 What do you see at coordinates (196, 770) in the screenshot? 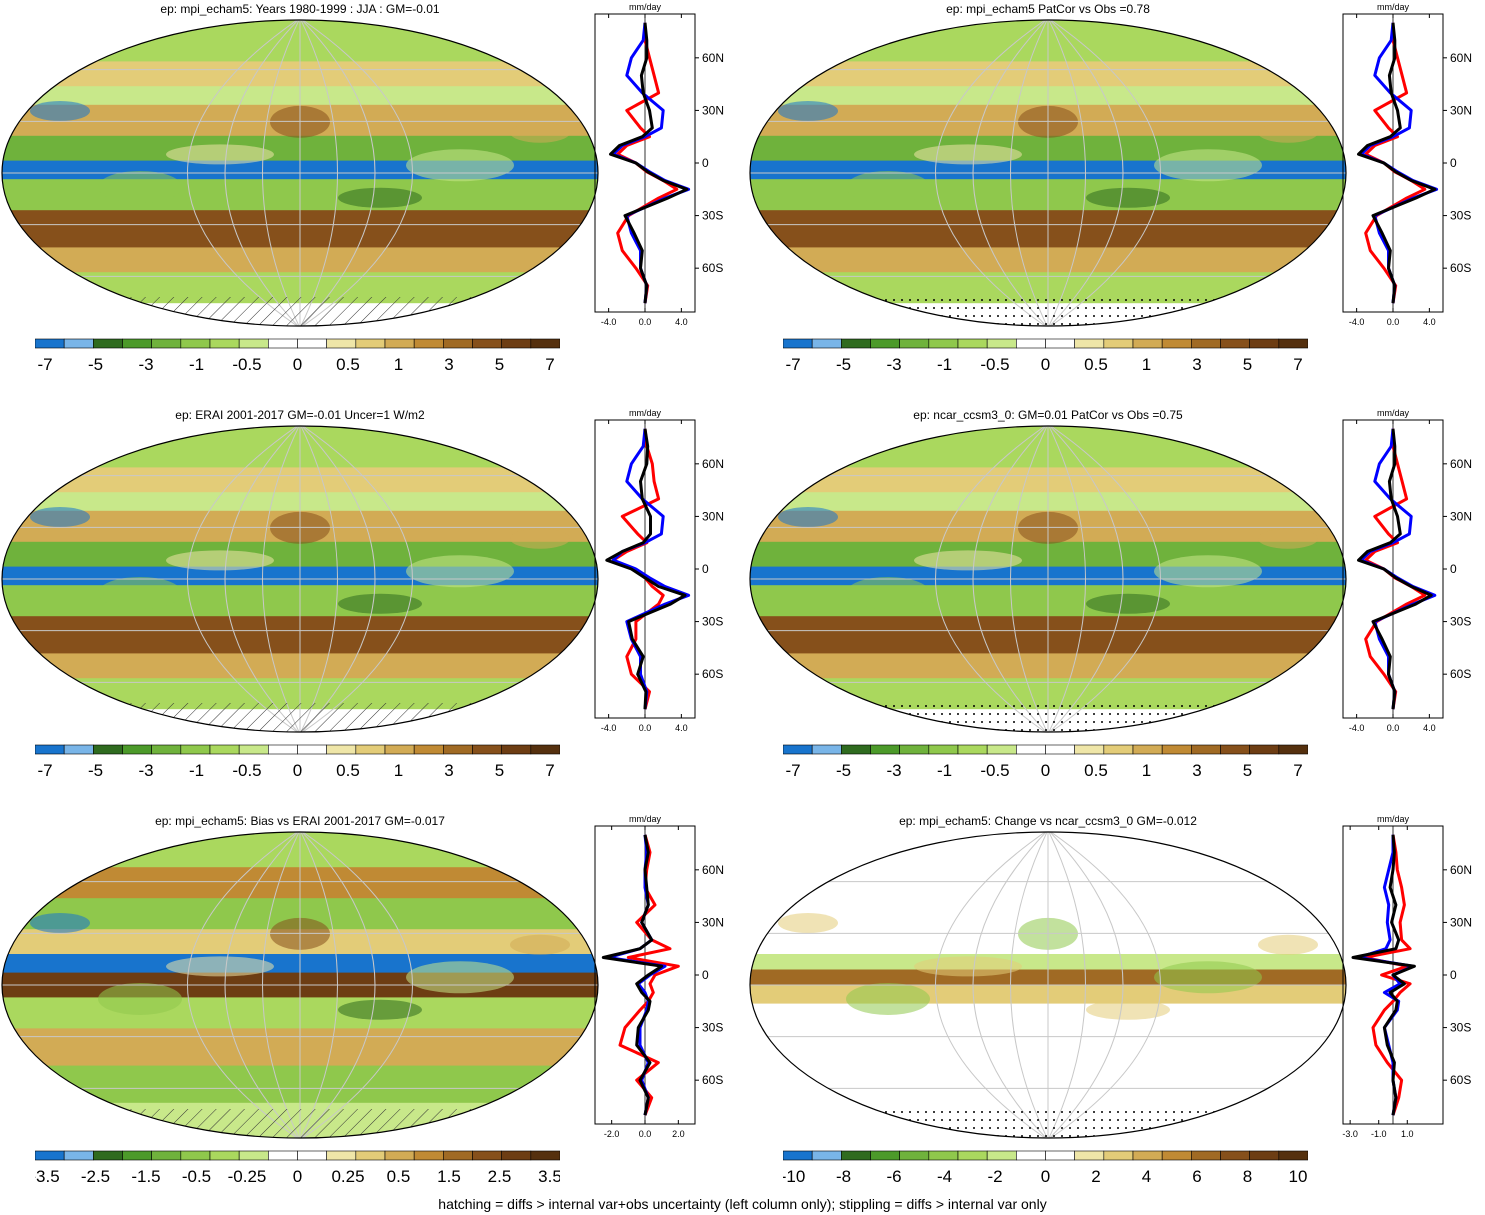
I see `colorbar-label: -1` at bounding box center [196, 770].